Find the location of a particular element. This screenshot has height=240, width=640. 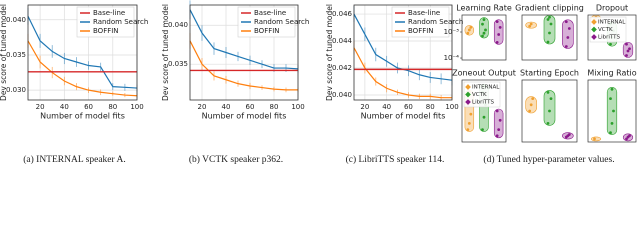

y-tick-label: 0.046 is located at coordinates (342, 14).